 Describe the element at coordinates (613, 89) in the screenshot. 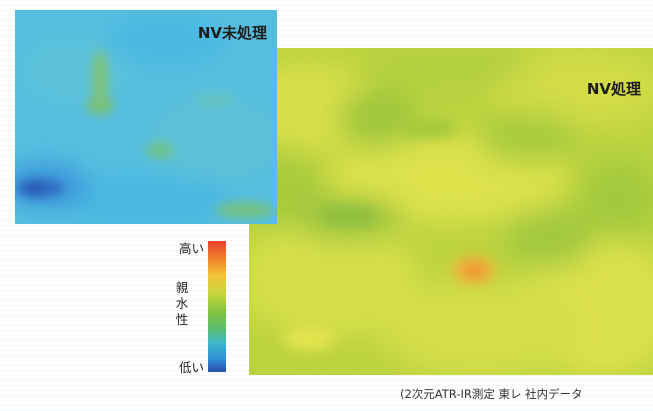

I see `treated-map-label: NV処理` at that location.